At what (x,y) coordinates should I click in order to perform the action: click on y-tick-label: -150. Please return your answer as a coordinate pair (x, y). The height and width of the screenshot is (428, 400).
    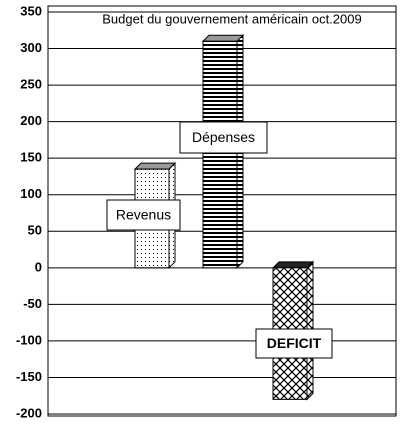
    Looking at the image, I should click on (29, 376).